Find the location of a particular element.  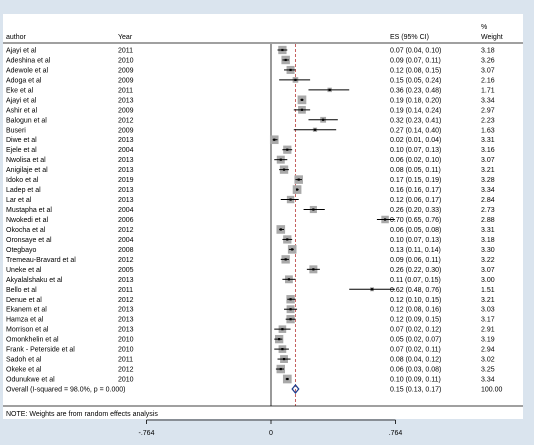

study-author-label: Omonkhelin et al is located at coordinates (32, 340).